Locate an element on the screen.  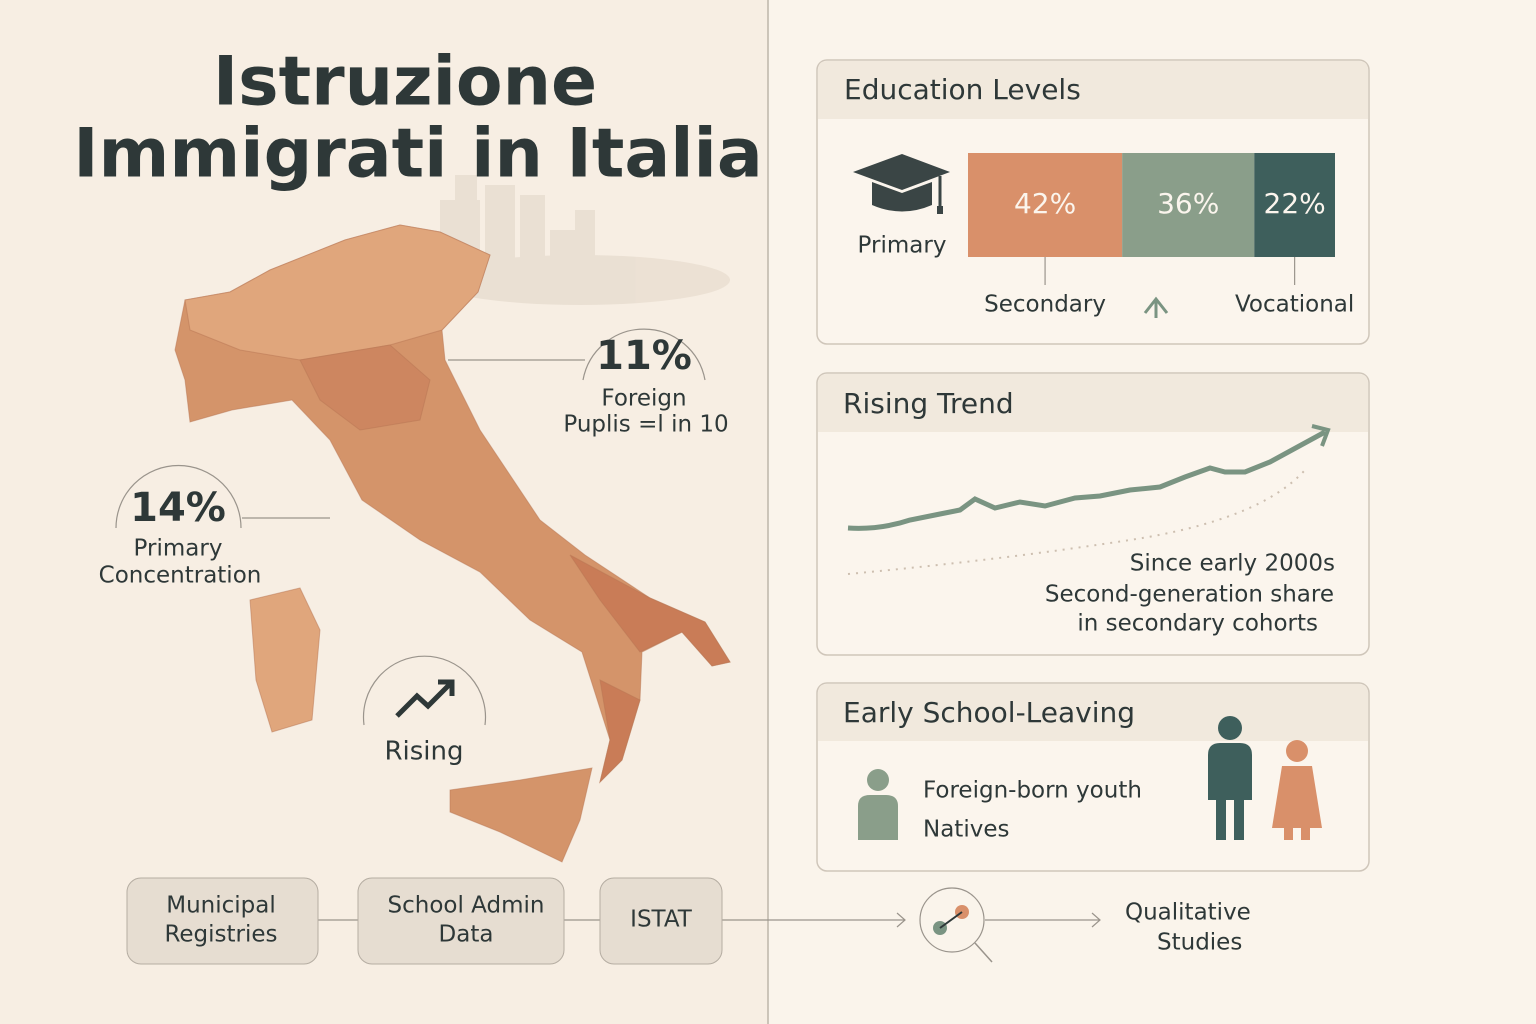
segment-name: Vocational is located at coordinates (1294, 305).